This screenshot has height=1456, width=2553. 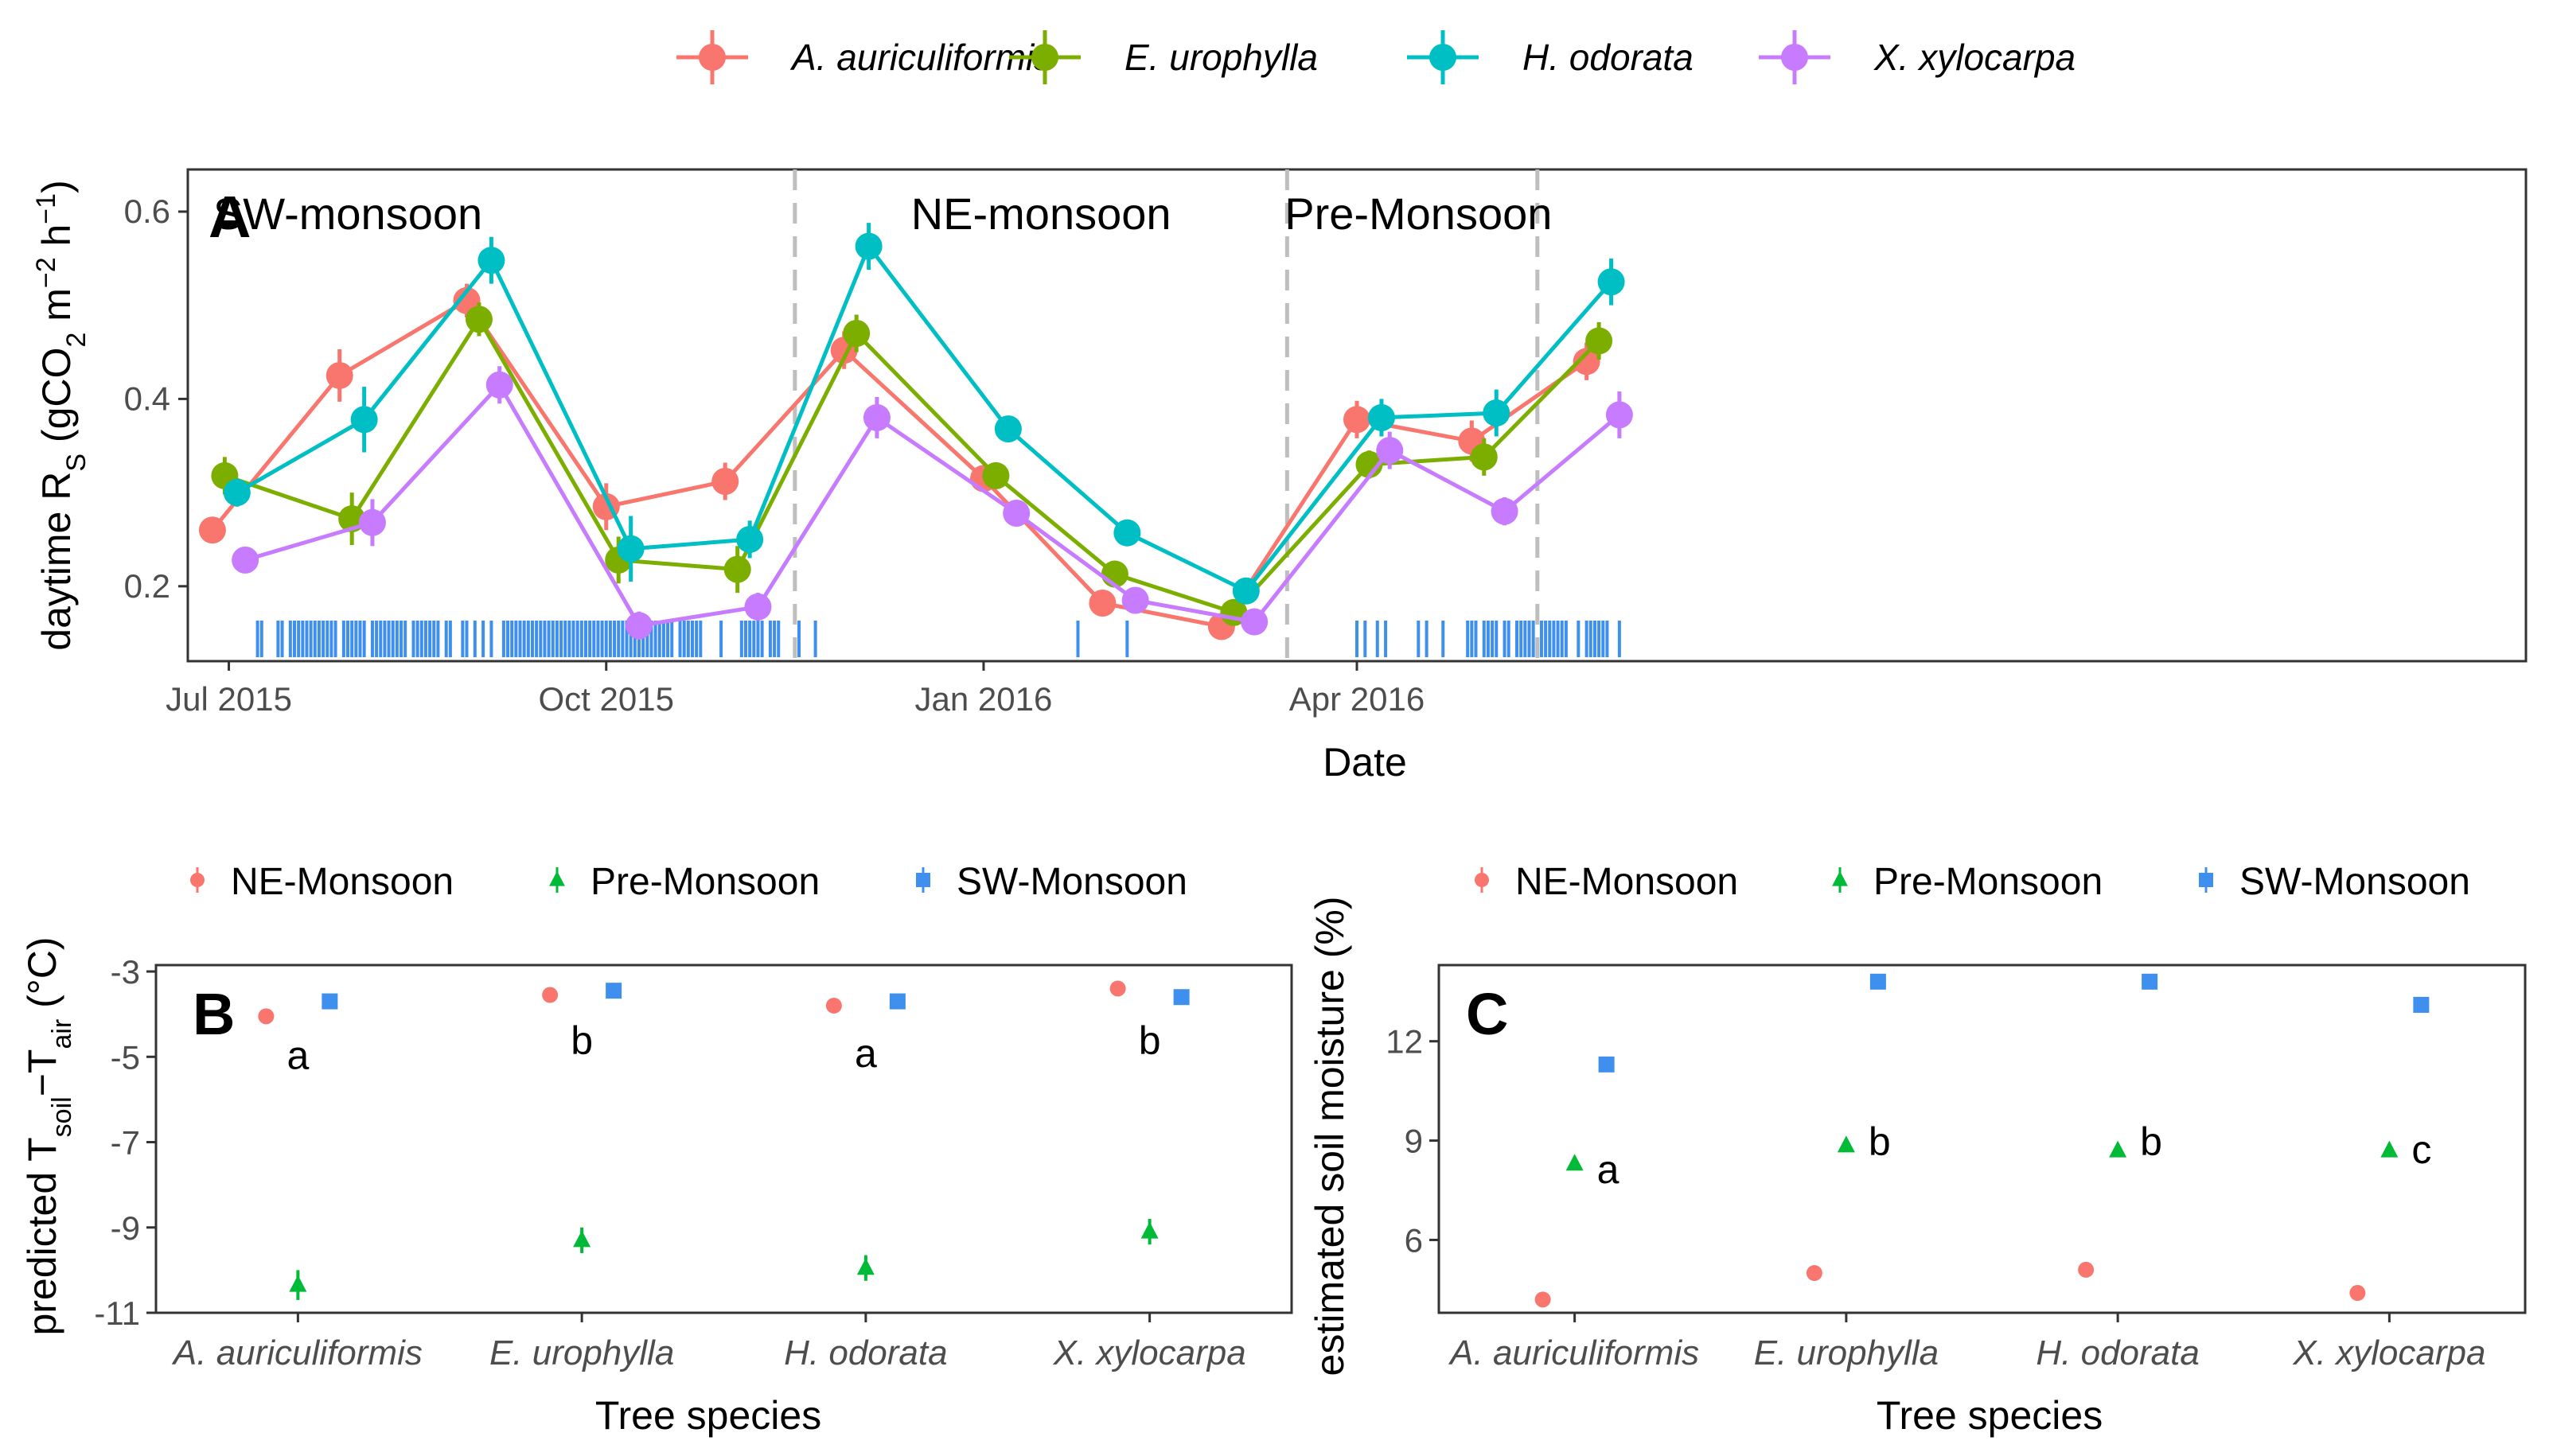 What do you see at coordinates (920, 57) in the screenshot?
I see `legend-label-a-auriculiformis: A. auriculiformis` at bounding box center [920, 57].